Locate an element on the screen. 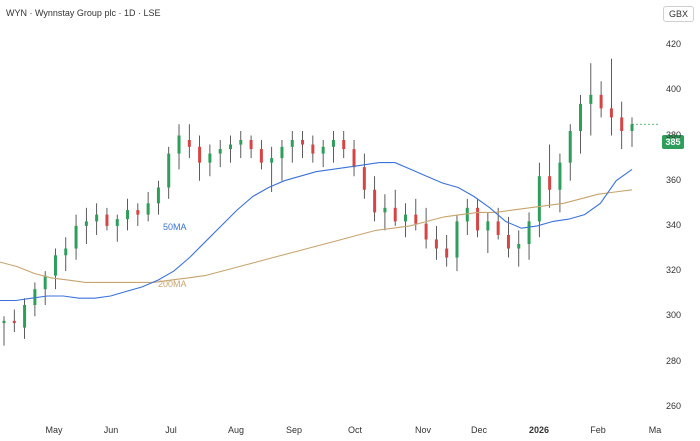 Image resolution: width=700 pixels, height=441 pixels. x-tick-label: Sep is located at coordinates (294, 430).